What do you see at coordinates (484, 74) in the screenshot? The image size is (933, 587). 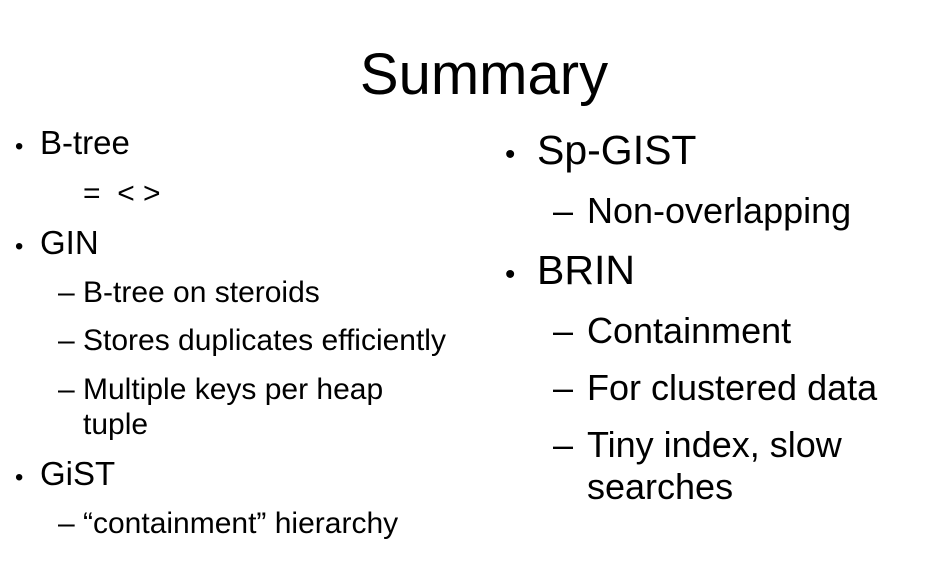 I see `slide-title: Summary` at bounding box center [484, 74].